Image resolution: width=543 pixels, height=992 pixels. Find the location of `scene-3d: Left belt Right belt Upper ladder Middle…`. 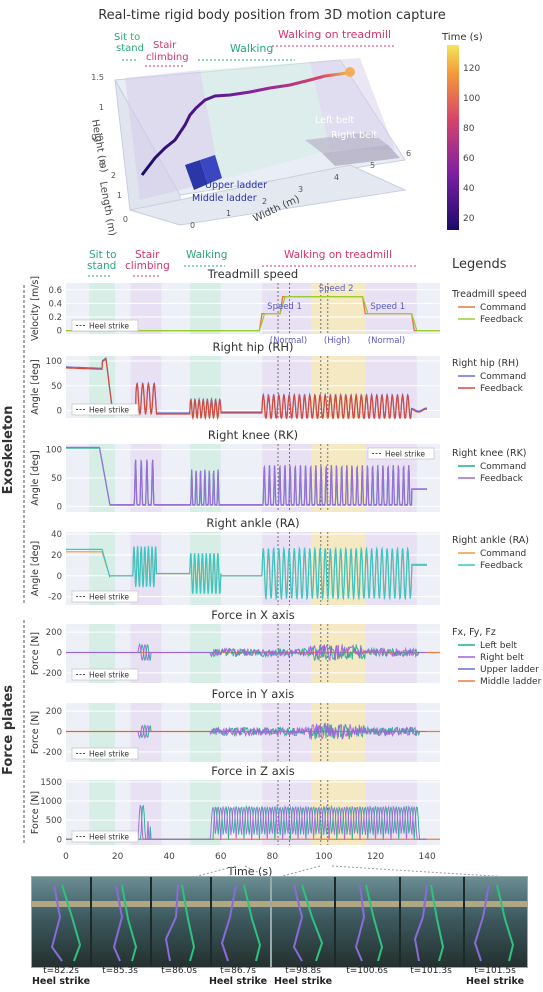

scene-3d: Left belt Right belt Upper ladder Middle… is located at coordinates (250, 147).